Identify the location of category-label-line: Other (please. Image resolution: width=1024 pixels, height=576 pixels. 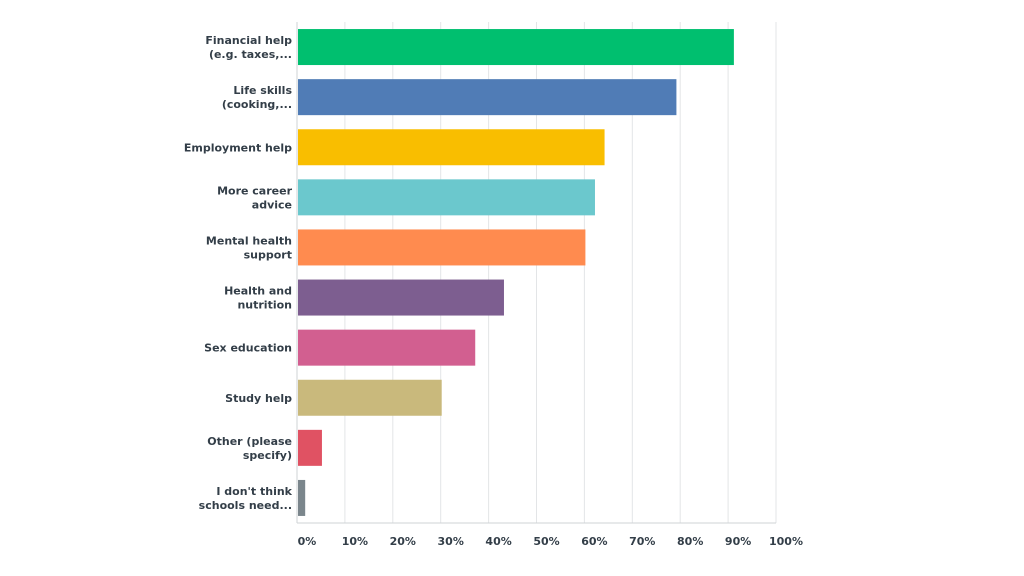
(249, 441).